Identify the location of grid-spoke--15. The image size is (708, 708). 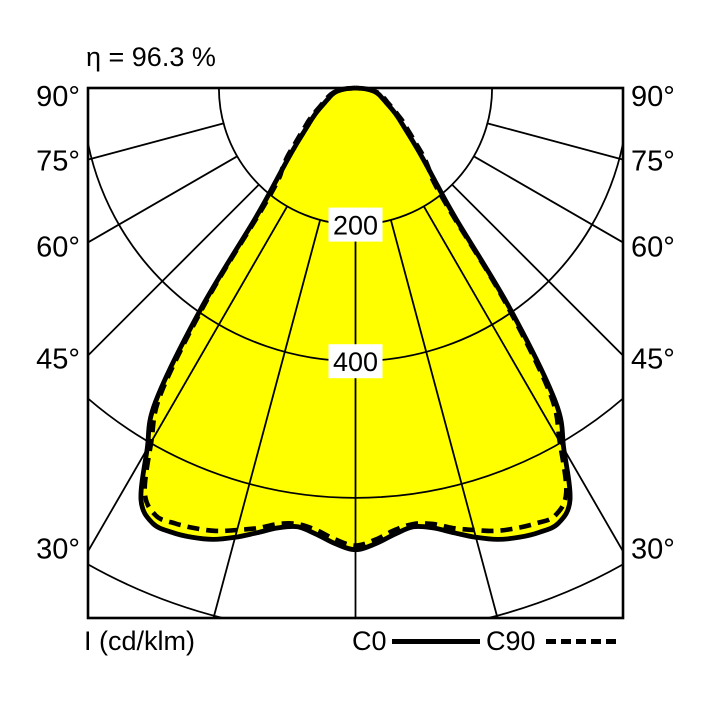
(267, 419).